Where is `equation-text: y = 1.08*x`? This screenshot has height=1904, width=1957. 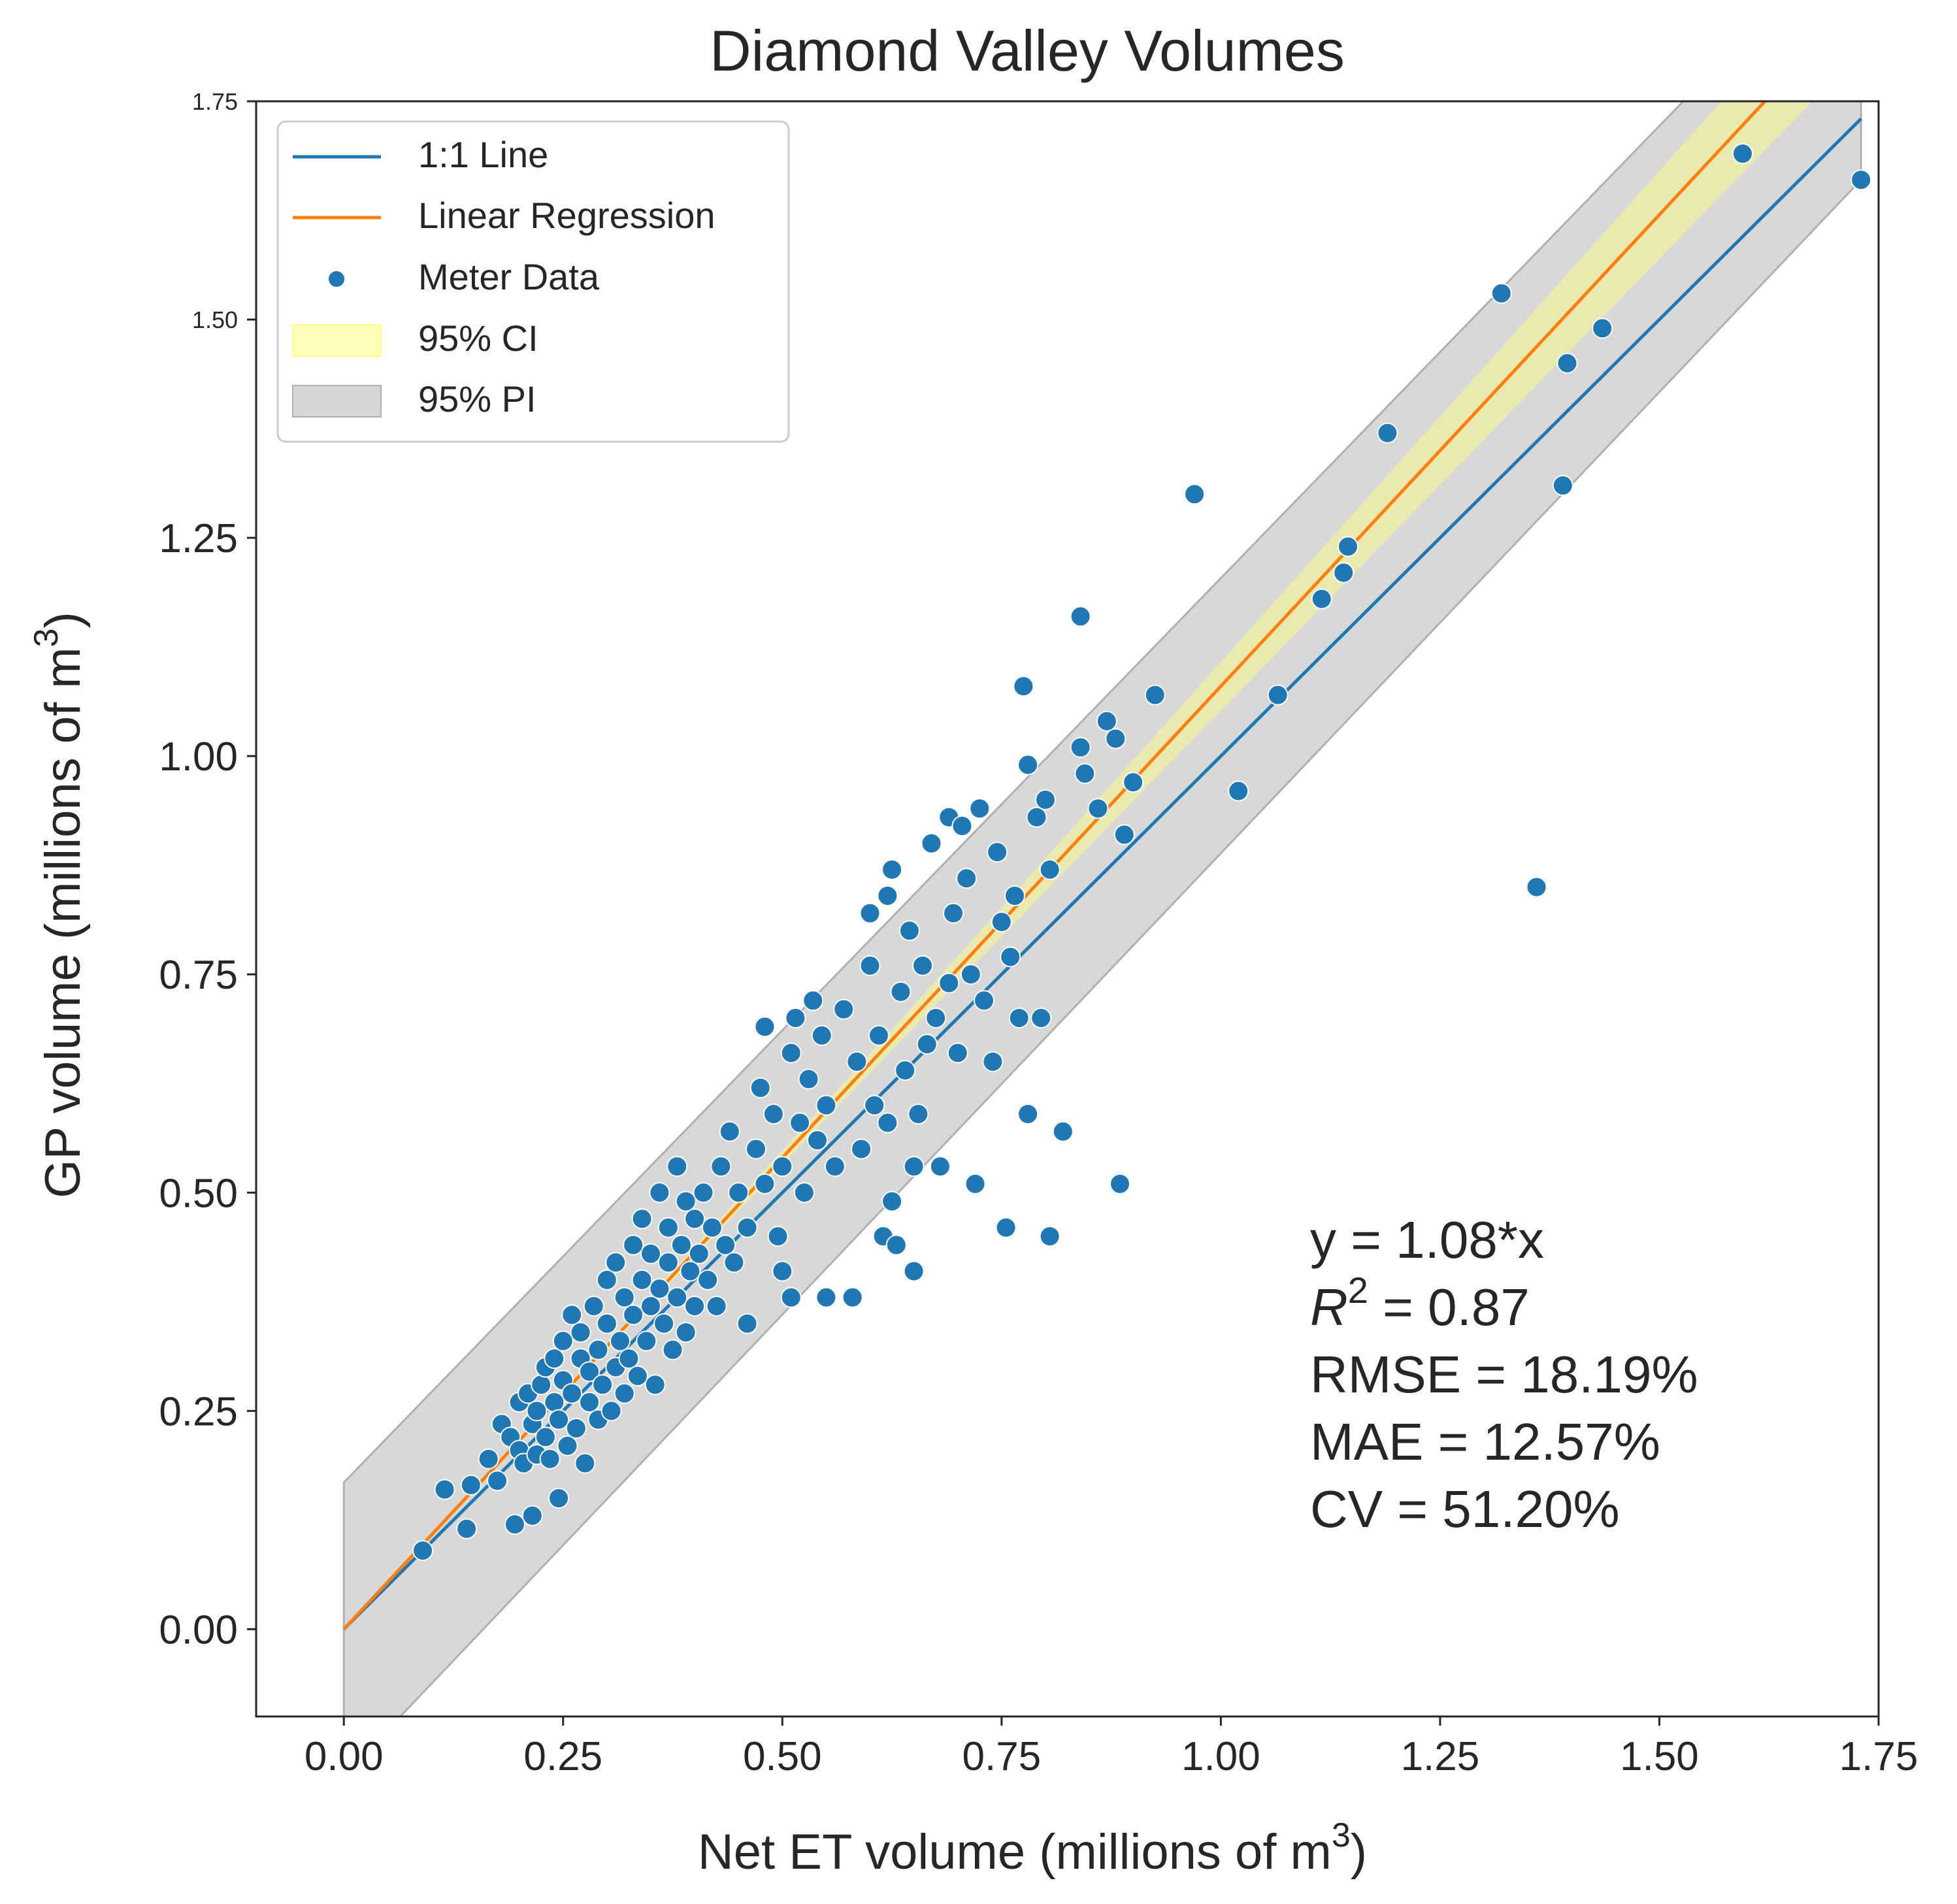 equation-text: y = 1.08*x is located at coordinates (1427, 1240).